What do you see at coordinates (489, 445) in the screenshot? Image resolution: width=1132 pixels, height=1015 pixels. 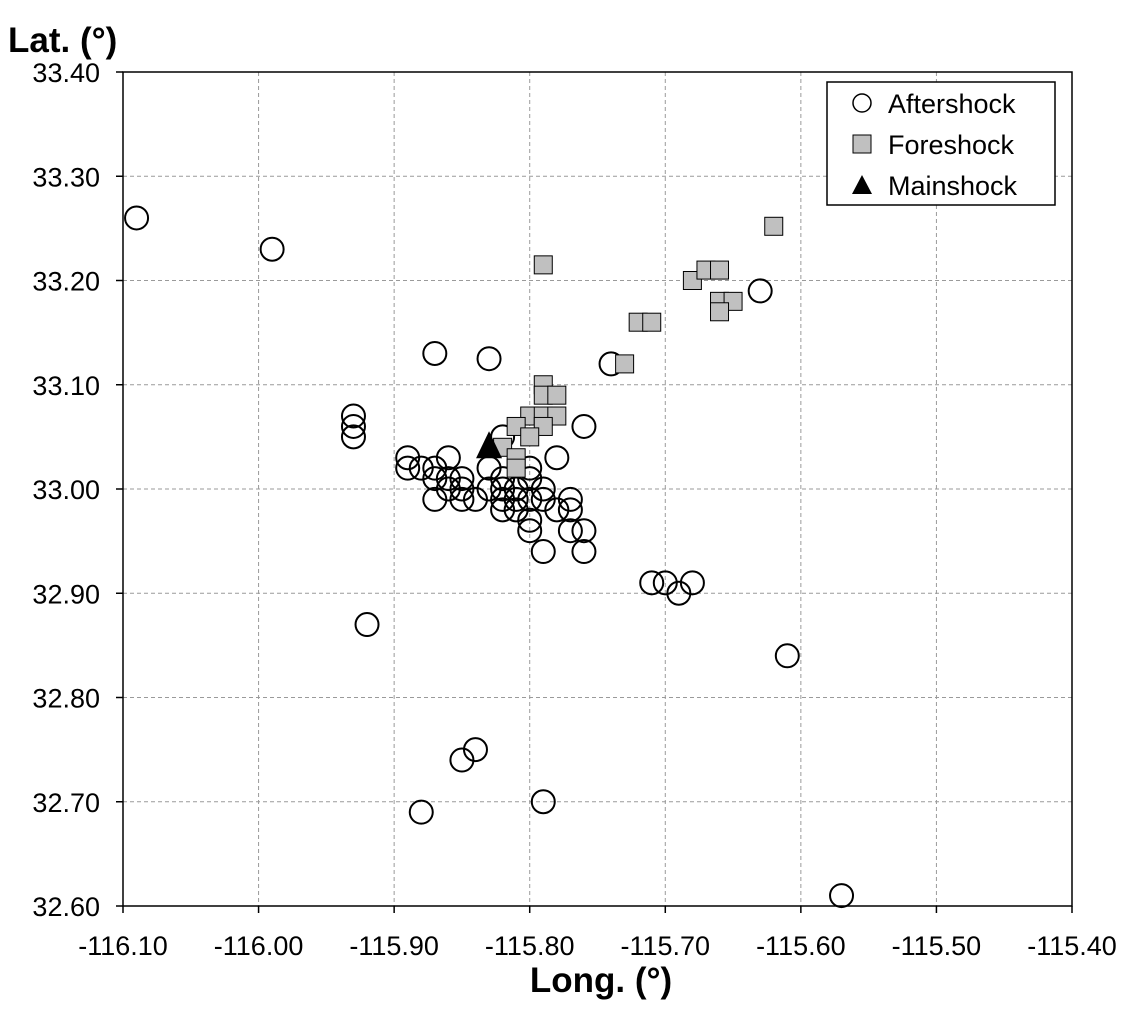 I see `mainshock-point` at bounding box center [489, 445].